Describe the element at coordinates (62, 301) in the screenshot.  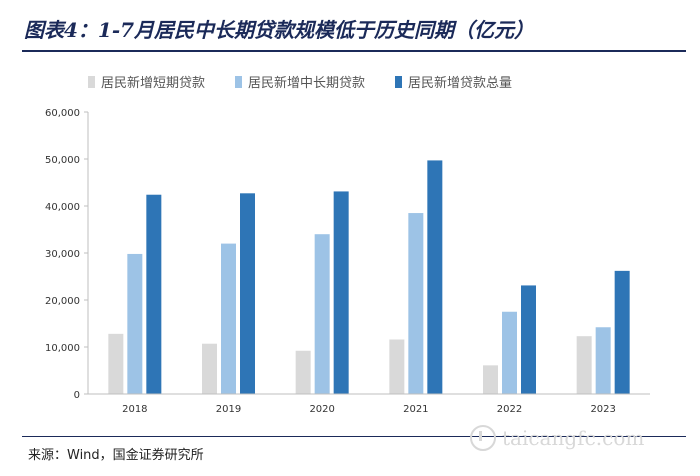
I see `y-tick-label: 20,000` at that location.